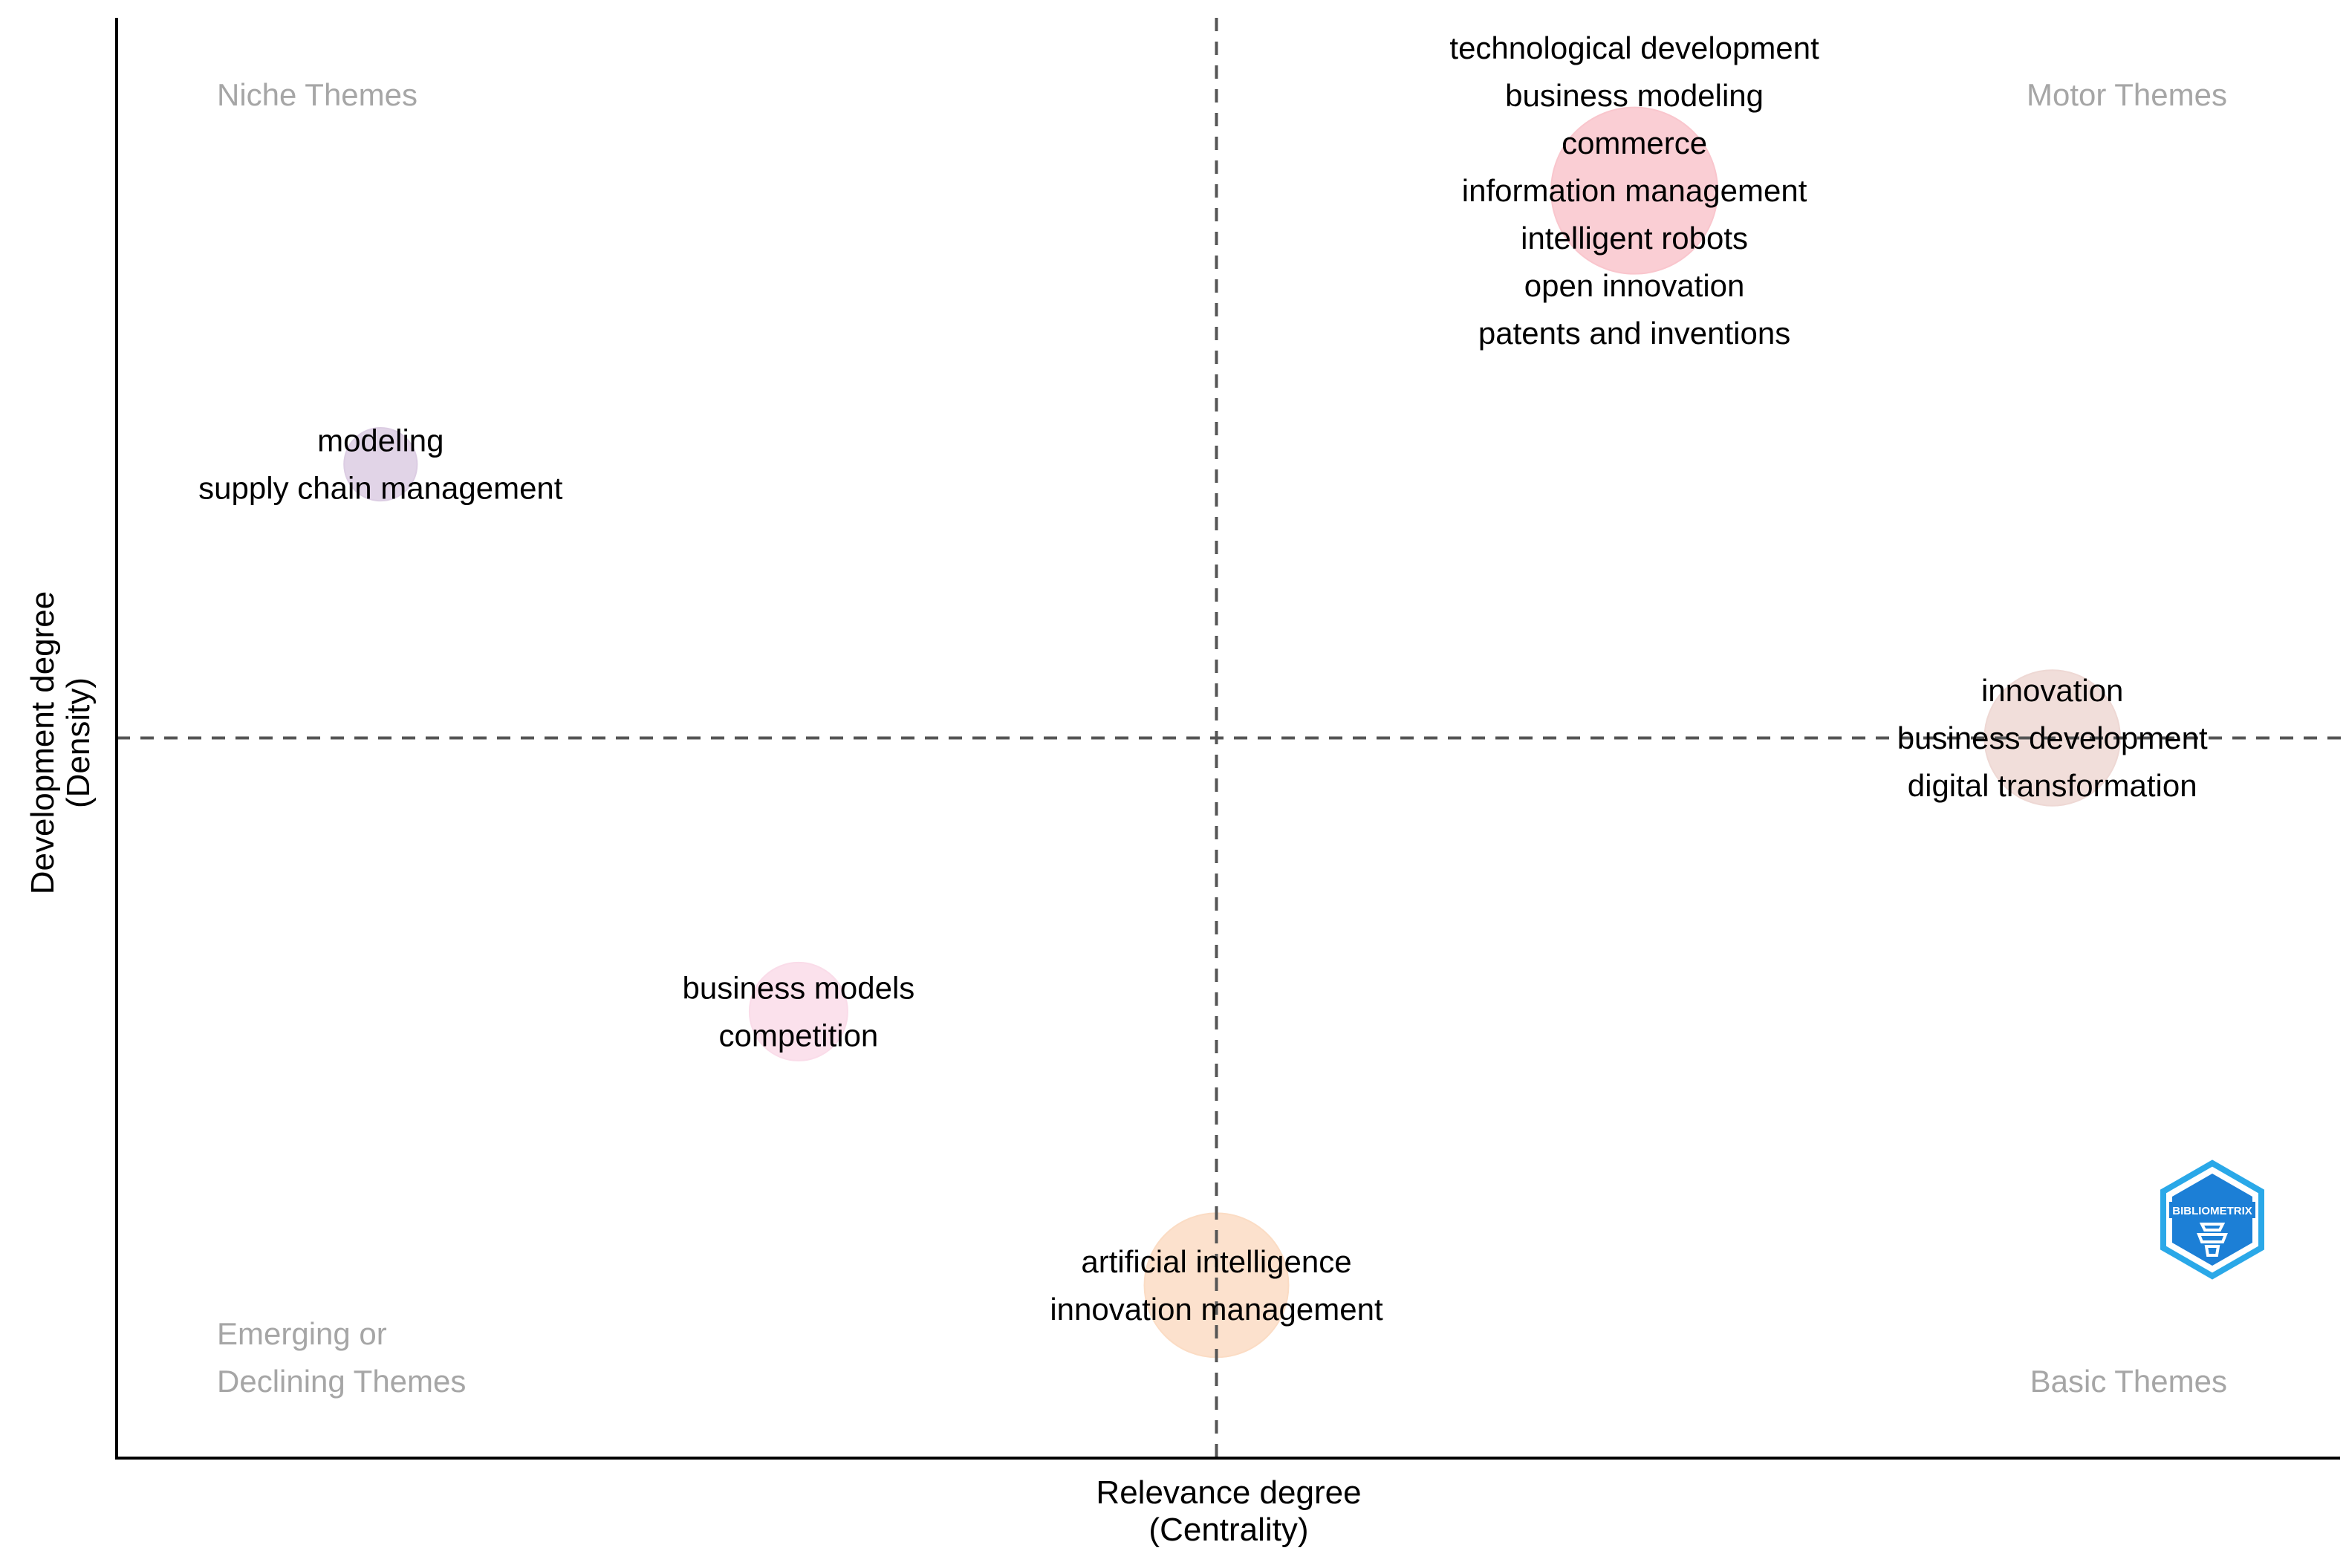 Image resolution: width=2346 pixels, height=1568 pixels. What do you see at coordinates (341, 1382) in the screenshot?
I see `quadrant-label-emerging-line2: Declining Themes` at bounding box center [341, 1382].